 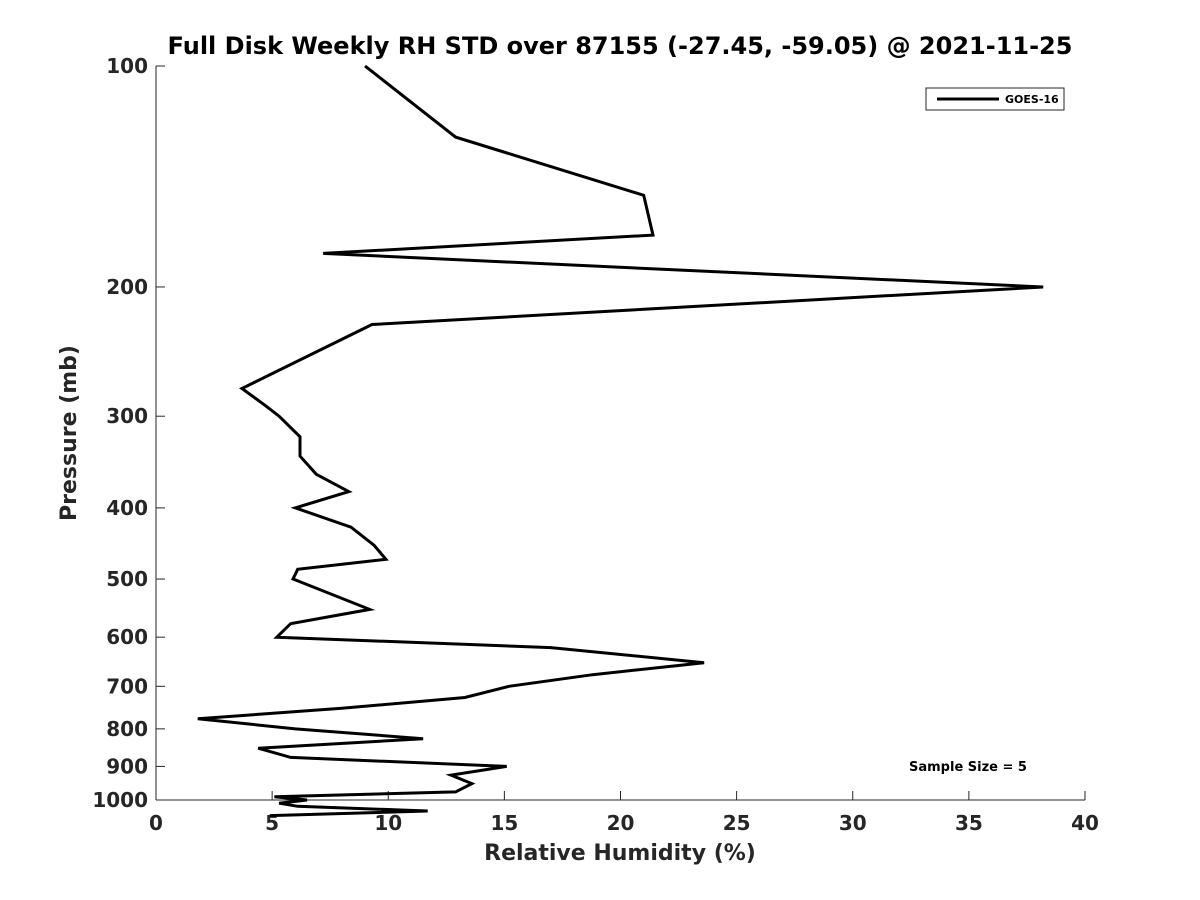 What do you see at coordinates (504, 823) in the screenshot?
I see `x-tick-label: 15` at bounding box center [504, 823].